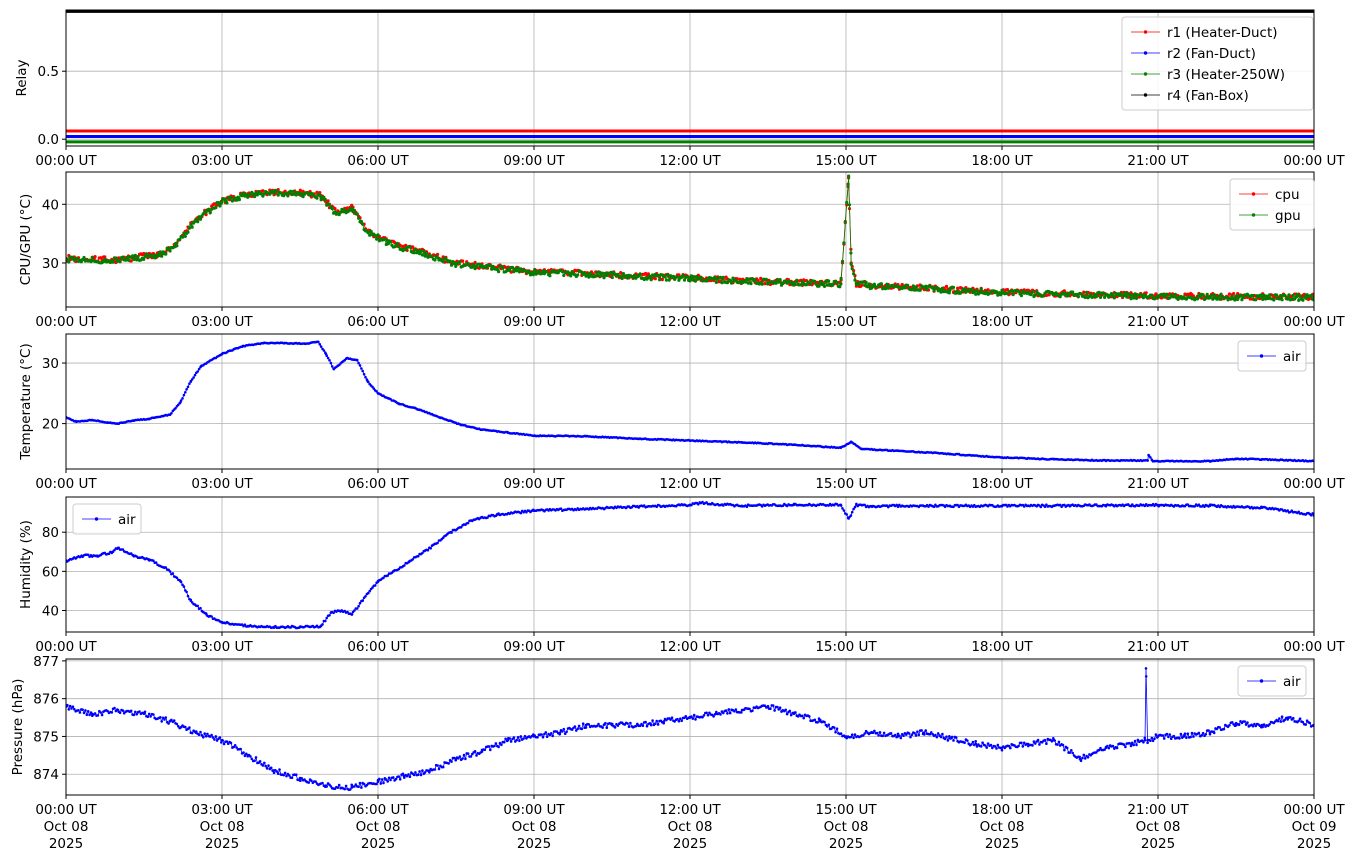 The image size is (1355, 861). What do you see at coordinates (846, 322) in the screenshot?
I see `x-tick-label-line: 15:00 UT` at bounding box center [846, 322].